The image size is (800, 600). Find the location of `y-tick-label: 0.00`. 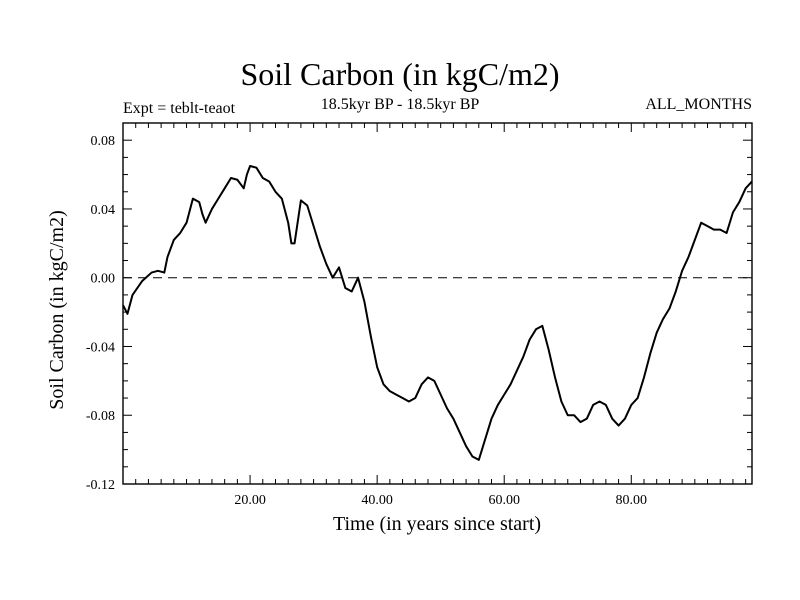

y-tick-label: 0.00 is located at coordinates (103, 279).